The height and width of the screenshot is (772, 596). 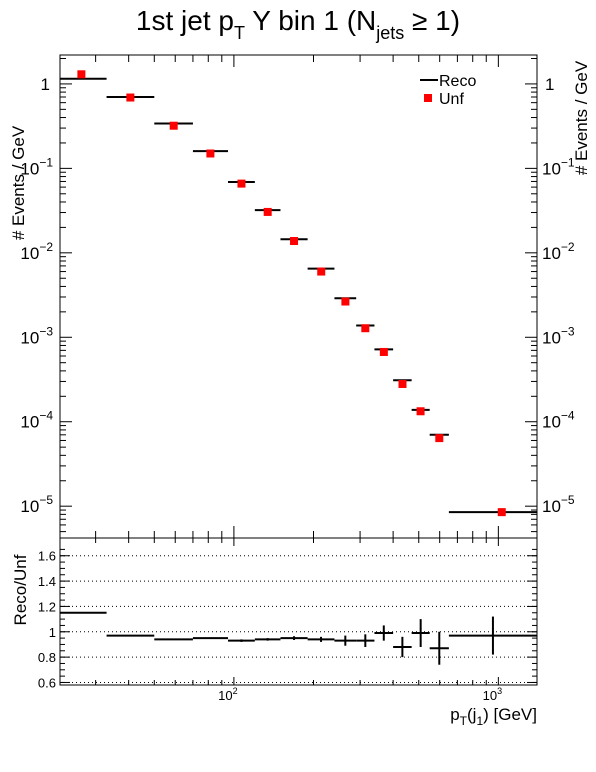 What do you see at coordinates (451, 99) in the screenshot?
I see `legend-unf-label: Unf` at bounding box center [451, 99].